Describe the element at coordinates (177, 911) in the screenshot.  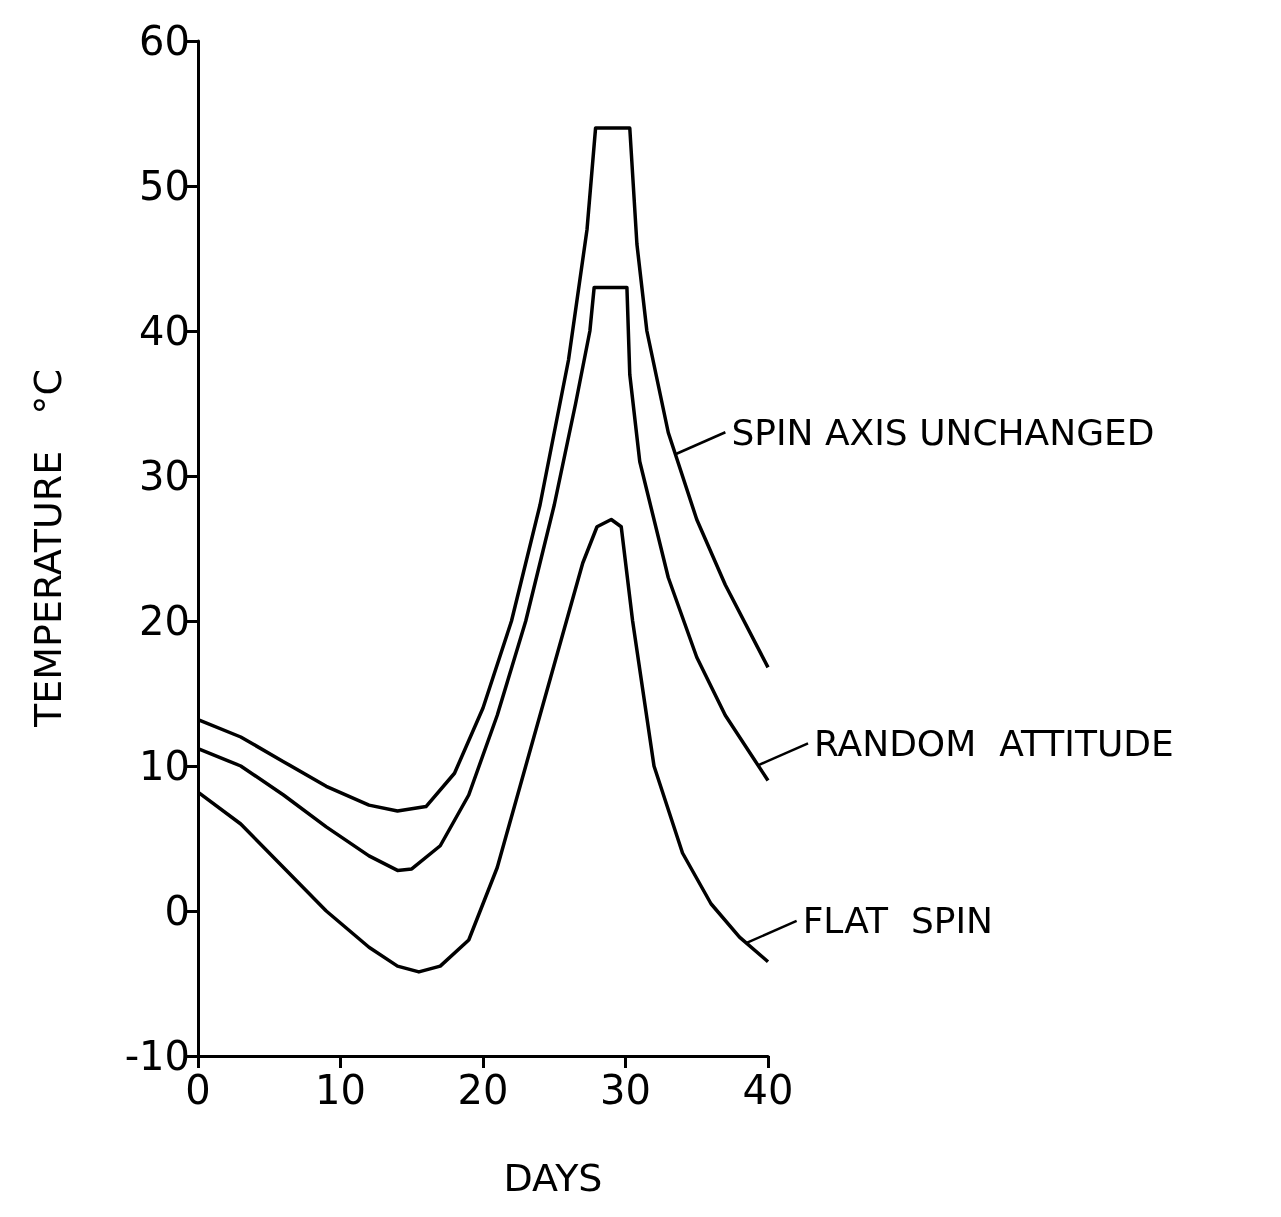
I see `y-tick-label: 0` at that location.